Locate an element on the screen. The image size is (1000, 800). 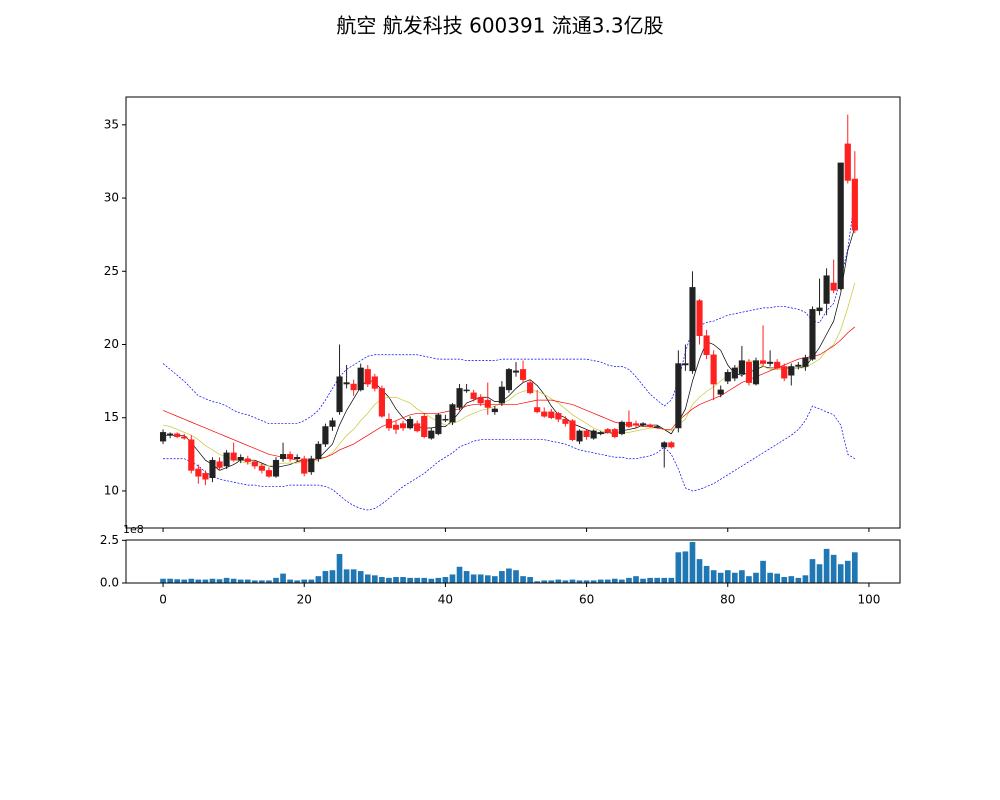
x-tick-label: 80 is located at coordinates (727, 600).